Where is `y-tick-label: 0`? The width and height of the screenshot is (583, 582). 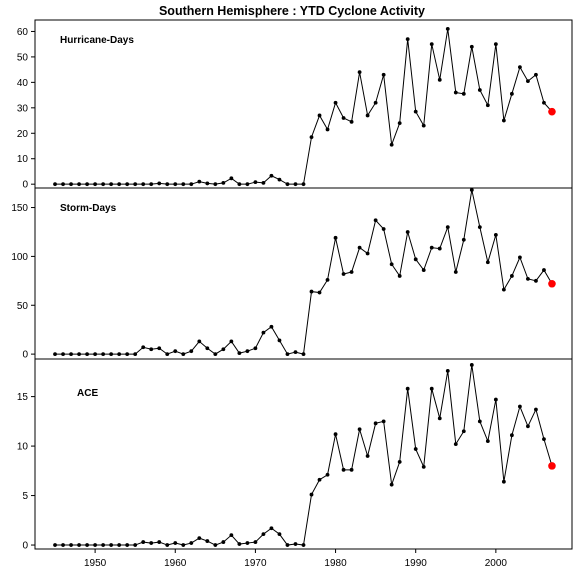
y-tick-label: 0 is located at coordinates (25, 355).